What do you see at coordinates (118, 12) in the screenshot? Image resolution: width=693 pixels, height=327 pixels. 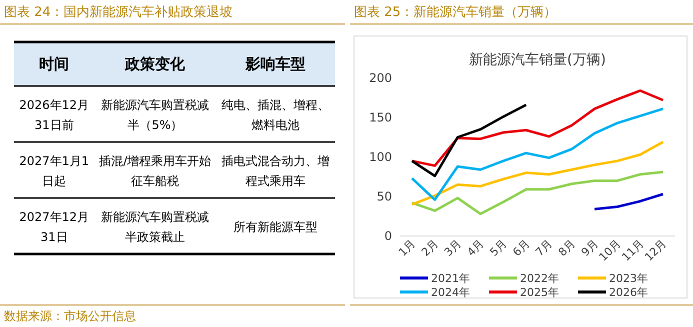 I see `text: 图表 24：国内新能源汽车补贴政策退坡` at bounding box center [118, 12].